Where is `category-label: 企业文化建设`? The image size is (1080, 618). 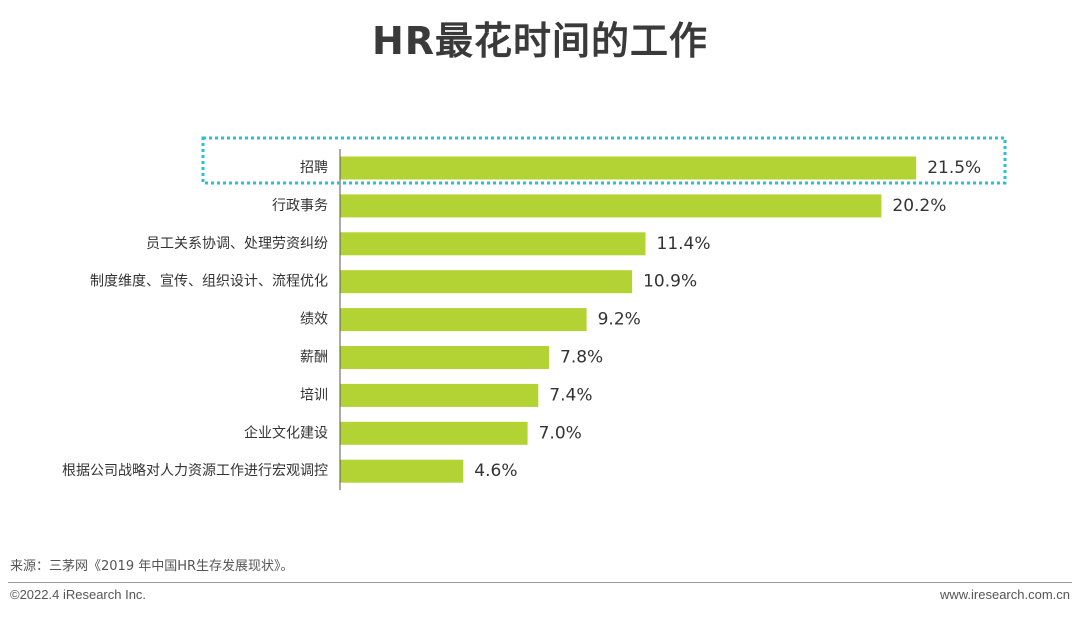
category-label: 企业文化建设 is located at coordinates (286, 432).